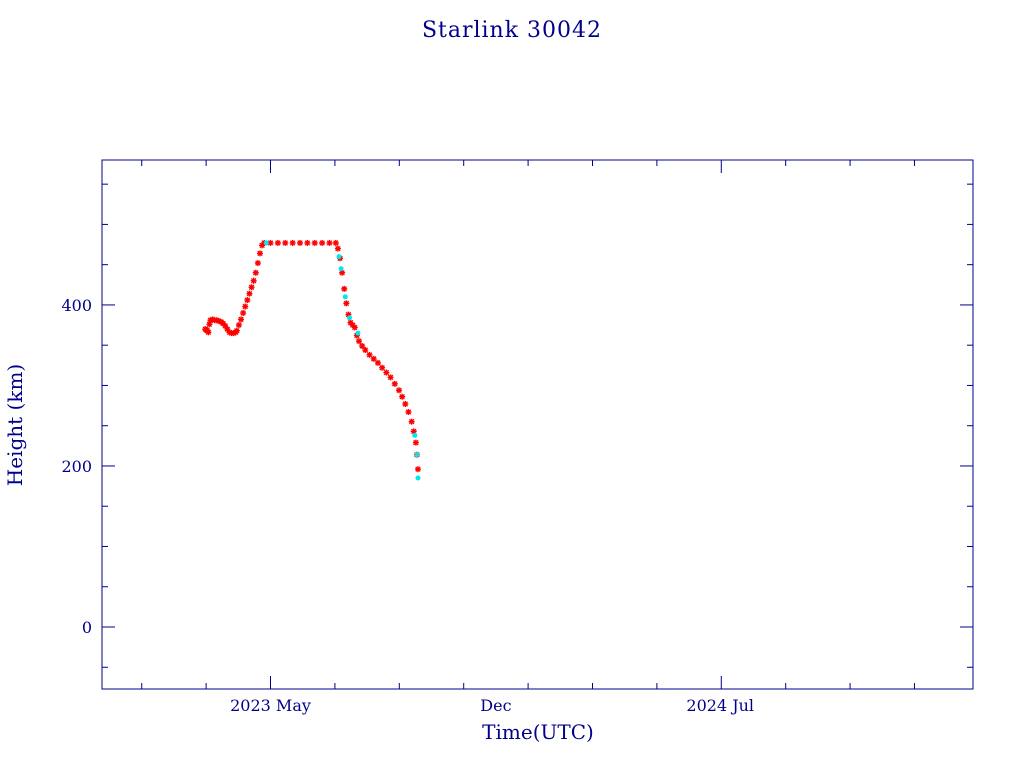  Describe the element at coordinates (76, 305) in the screenshot. I see `y-tick-label: 400` at that location.